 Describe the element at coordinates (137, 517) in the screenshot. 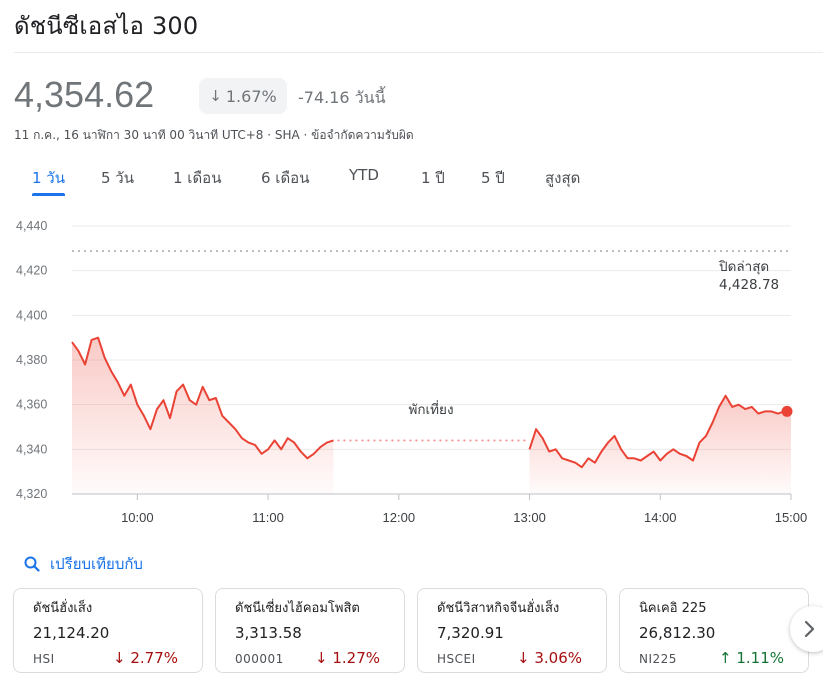

I see `x-tick-label: 10:00` at that location.